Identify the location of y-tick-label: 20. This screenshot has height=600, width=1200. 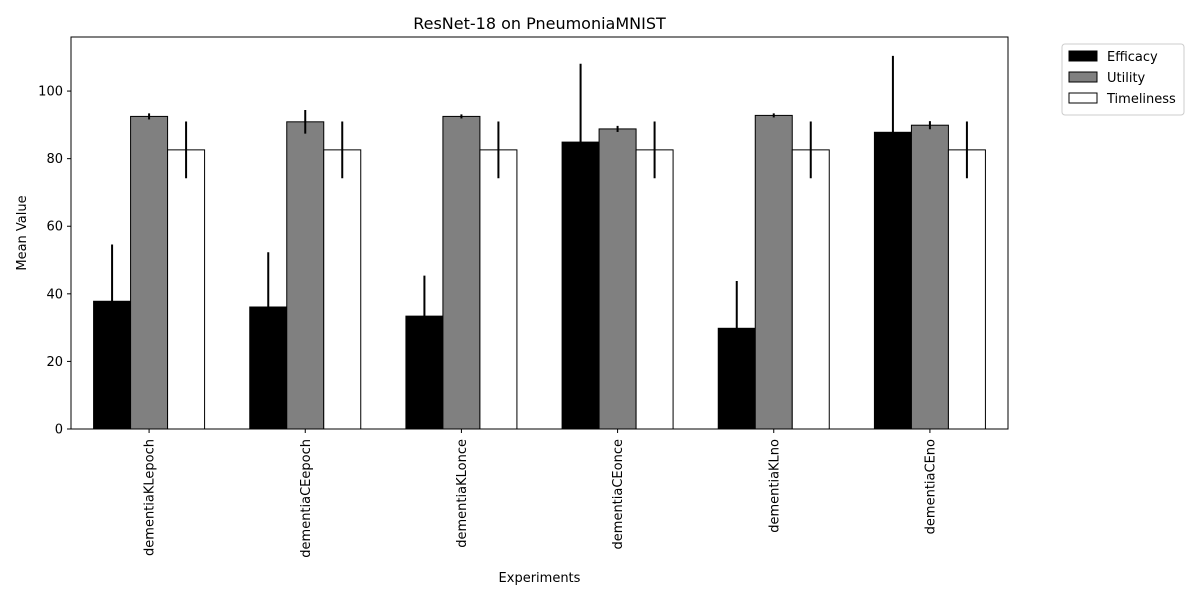
(54, 362).